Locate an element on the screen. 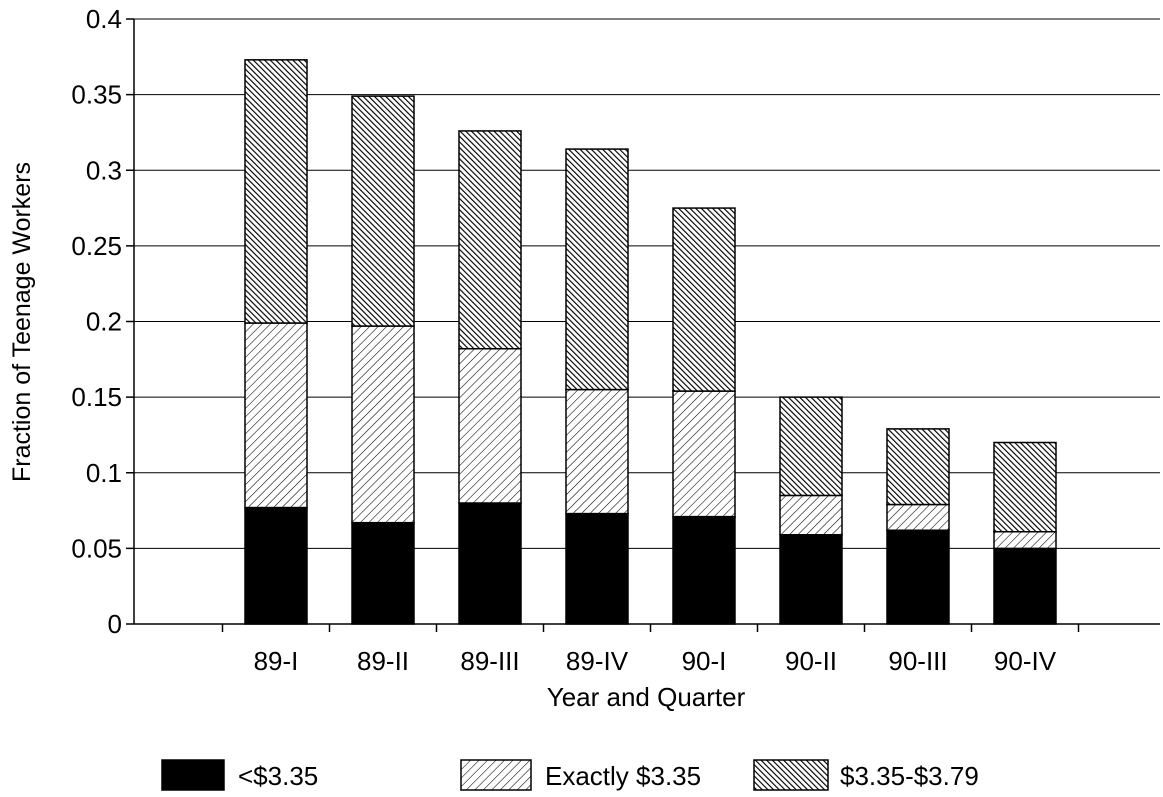  x-tick-label: 89-II is located at coordinates (383, 661).